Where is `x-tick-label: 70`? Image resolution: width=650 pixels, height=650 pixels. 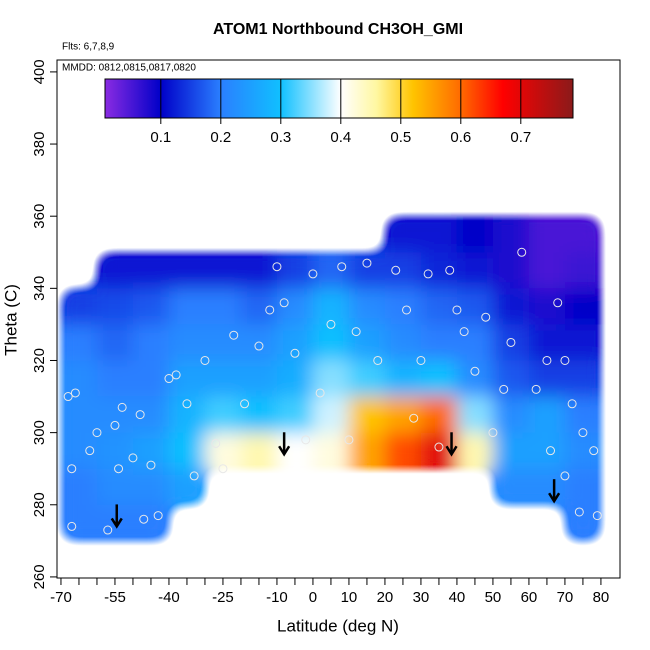
x-tick-label: 70 is located at coordinates (565, 597).